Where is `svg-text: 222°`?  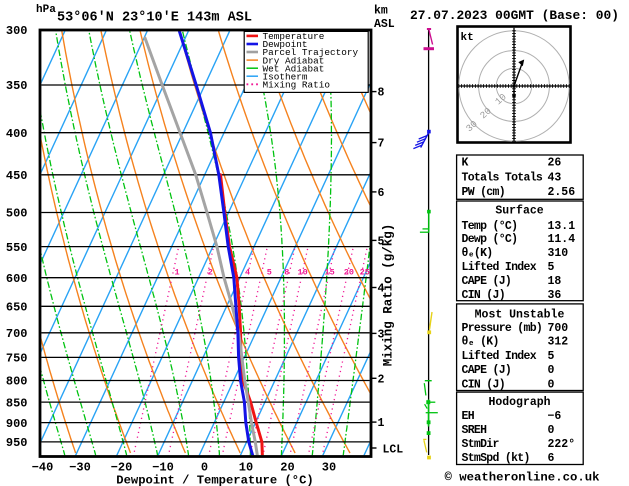
svg-text: 222° is located at coordinates (562, 444).